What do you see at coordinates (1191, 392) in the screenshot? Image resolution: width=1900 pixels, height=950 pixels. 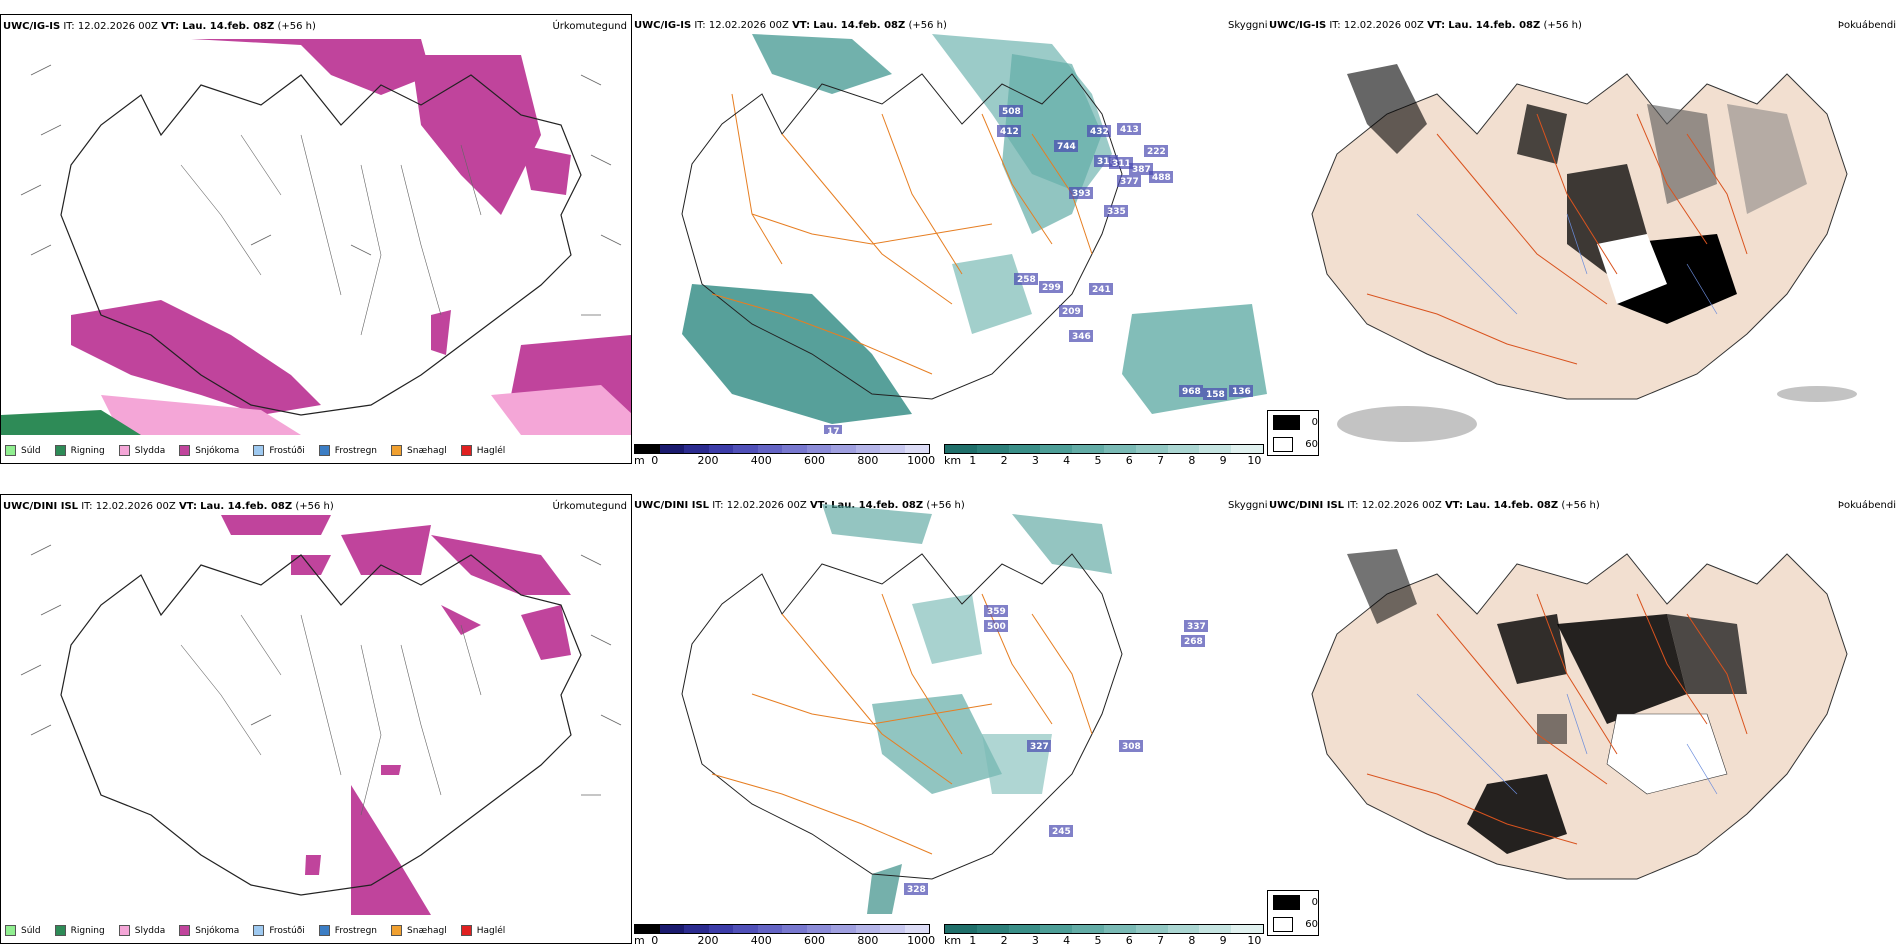 I see `vis-value-label: 968` at bounding box center [1191, 392].